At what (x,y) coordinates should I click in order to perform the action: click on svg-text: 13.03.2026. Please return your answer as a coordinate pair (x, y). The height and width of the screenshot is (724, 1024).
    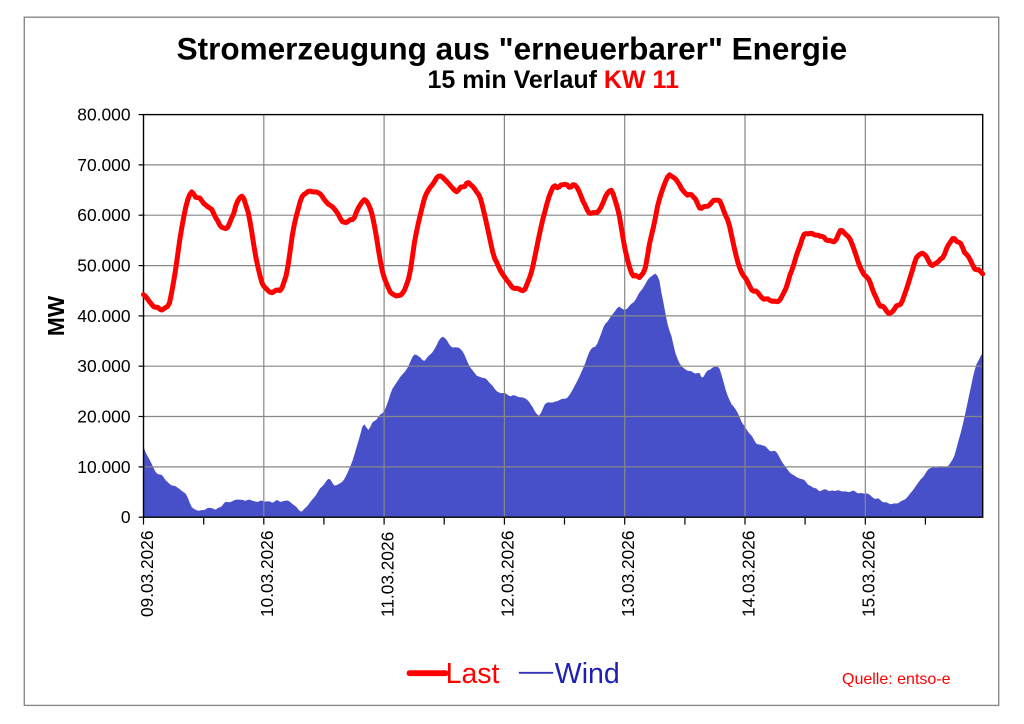
    Looking at the image, I should click on (628, 574).